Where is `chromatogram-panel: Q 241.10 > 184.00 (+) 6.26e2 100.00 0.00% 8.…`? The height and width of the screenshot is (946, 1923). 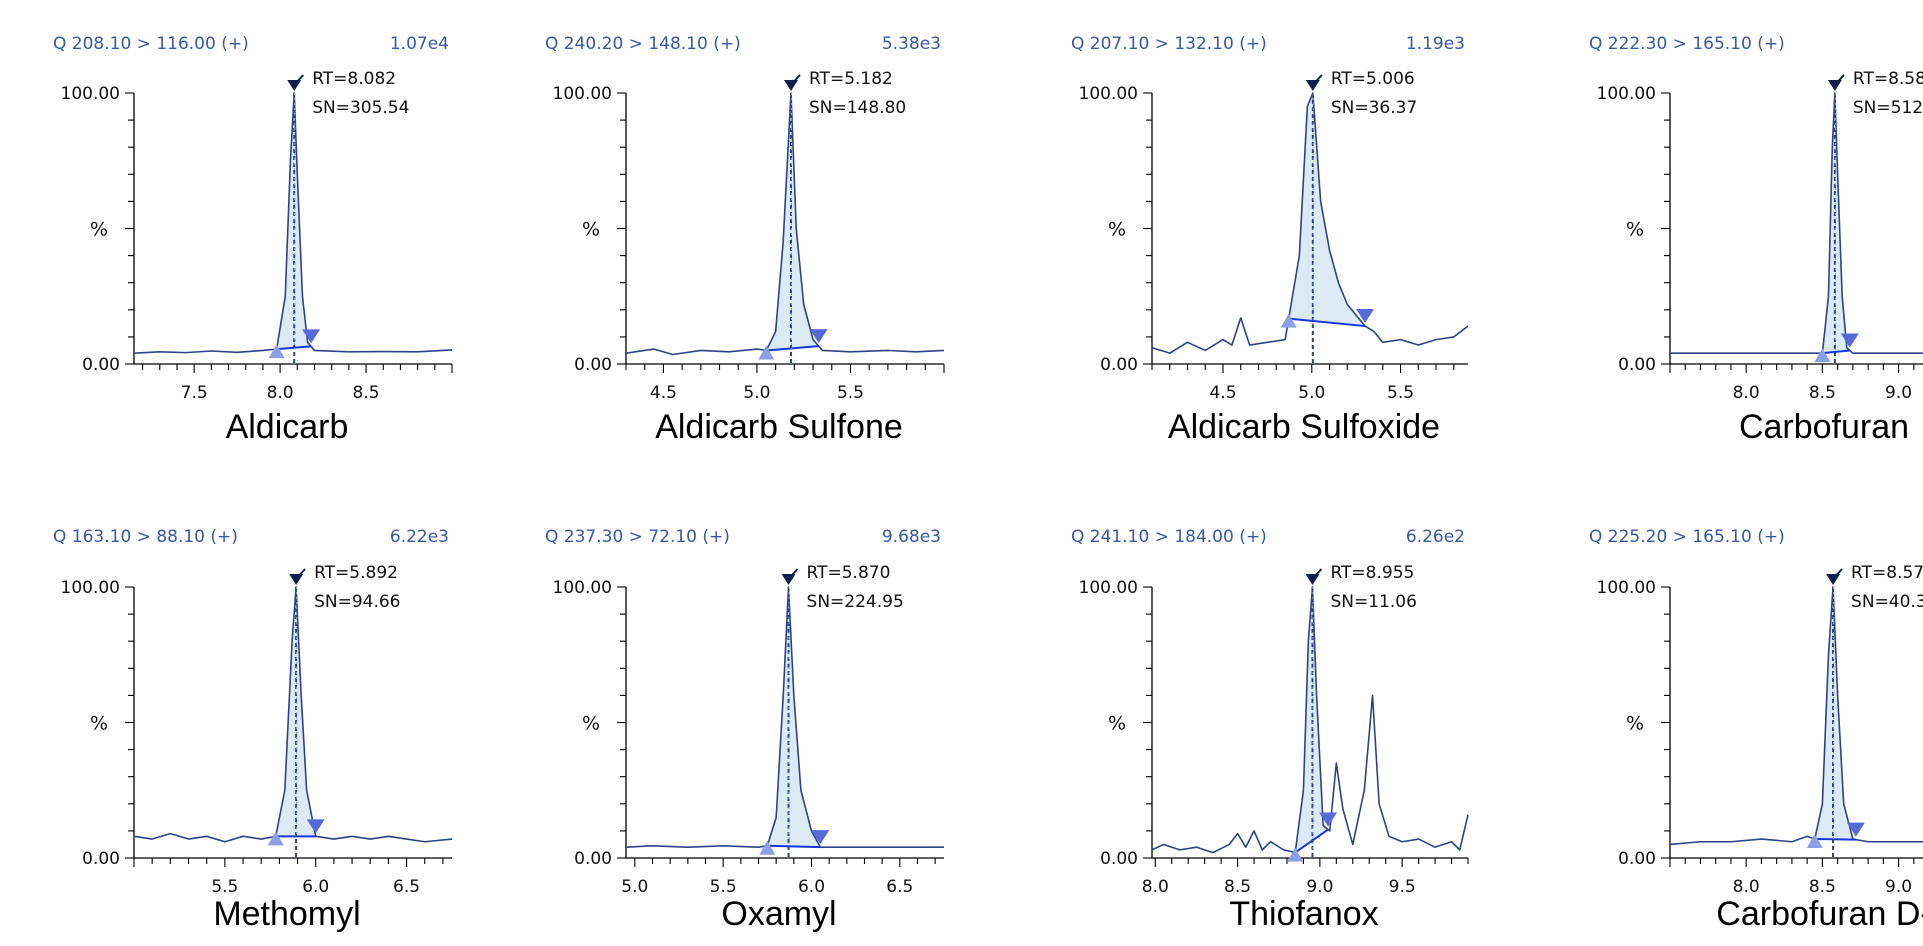
chromatogram-panel: Q 241.10 > 184.00 (+) 6.26e2 100.00 0.00% 8.… is located at coordinates (1270, 730).